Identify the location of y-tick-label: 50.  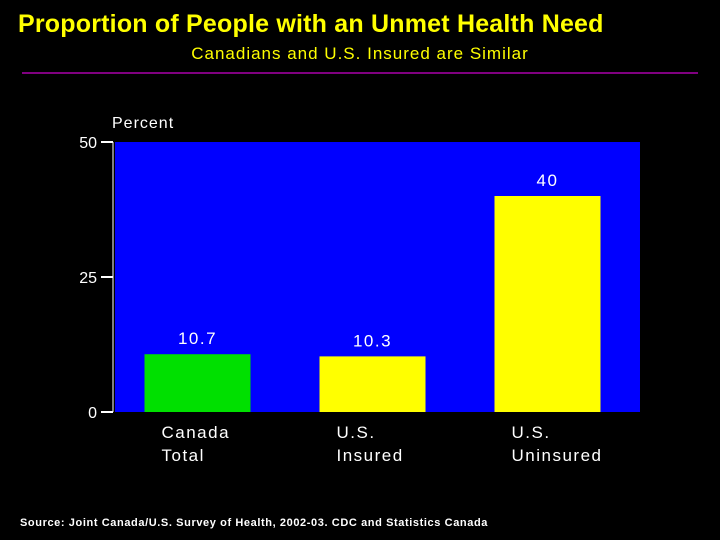
(88, 143).